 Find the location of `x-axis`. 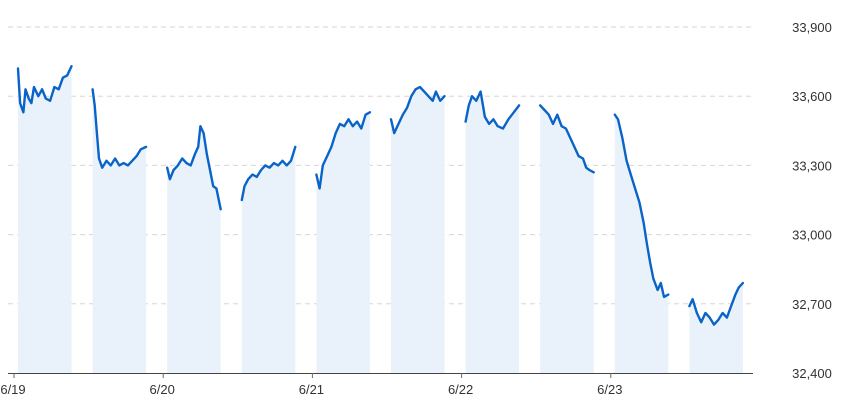

x-axis is located at coordinates (380, 375).